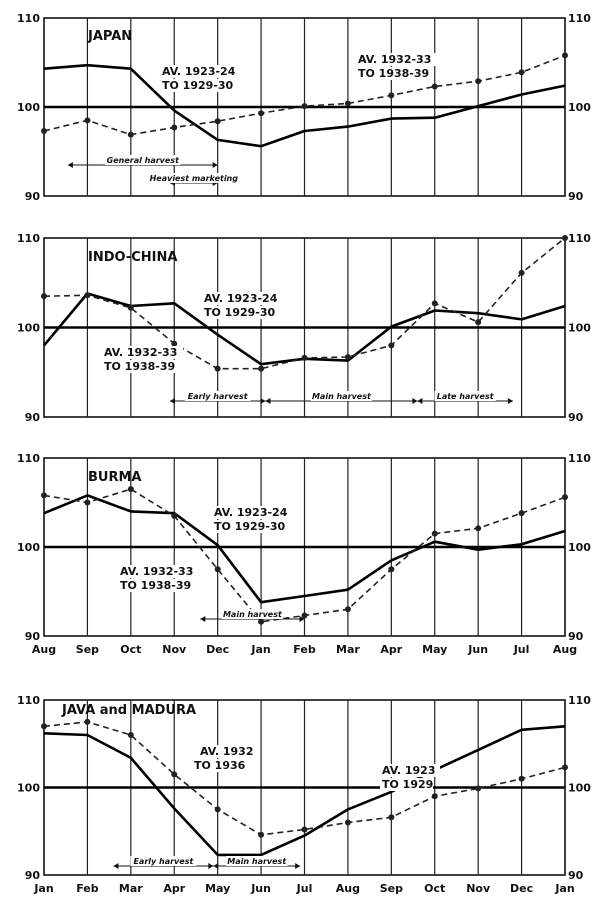 The height and width of the screenshot is (909, 600). I want to click on series-label: AV. 1923, so click(409, 770).